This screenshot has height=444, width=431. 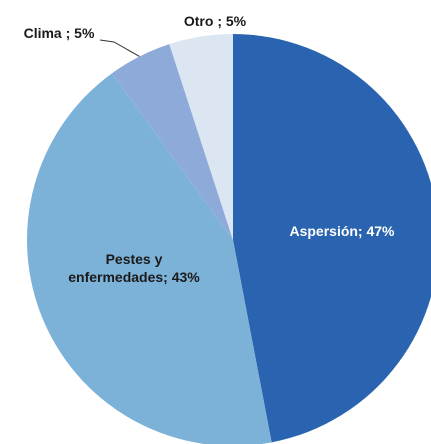 I want to click on data-label: Pestes y enfermedades; 43%, so click(x=134, y=268).